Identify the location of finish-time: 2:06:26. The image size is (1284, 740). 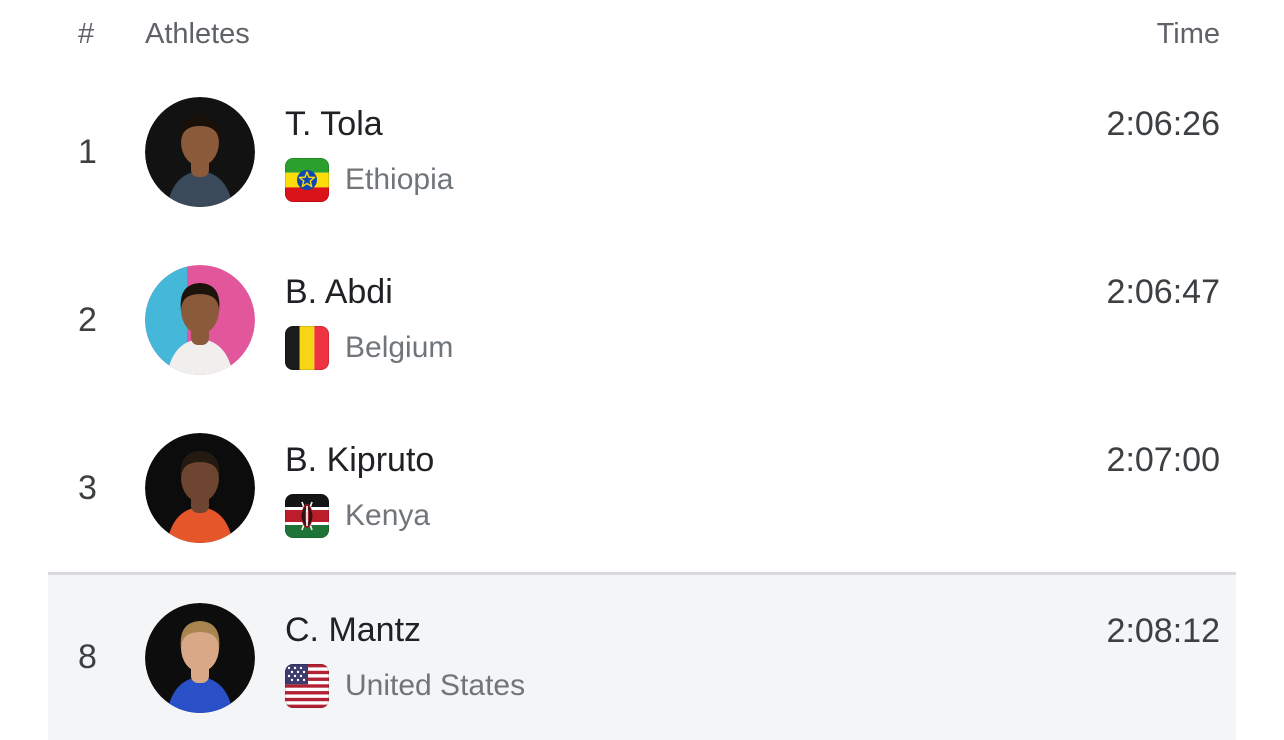
(1163, 124).